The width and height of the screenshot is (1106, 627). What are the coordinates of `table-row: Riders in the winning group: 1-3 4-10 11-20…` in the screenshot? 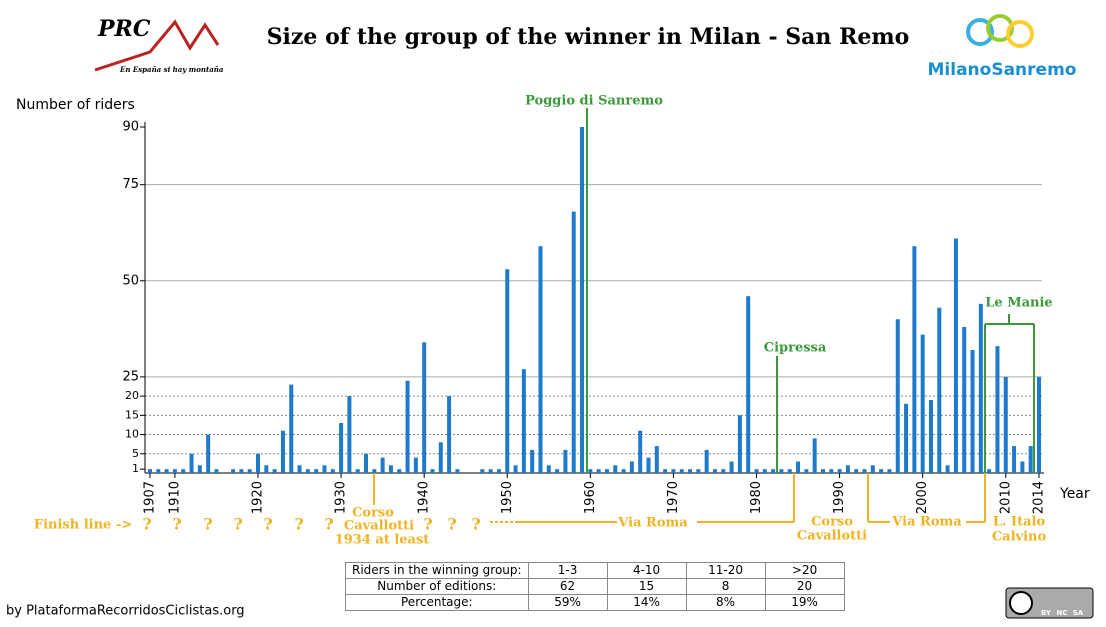 It's located at (595, 570).